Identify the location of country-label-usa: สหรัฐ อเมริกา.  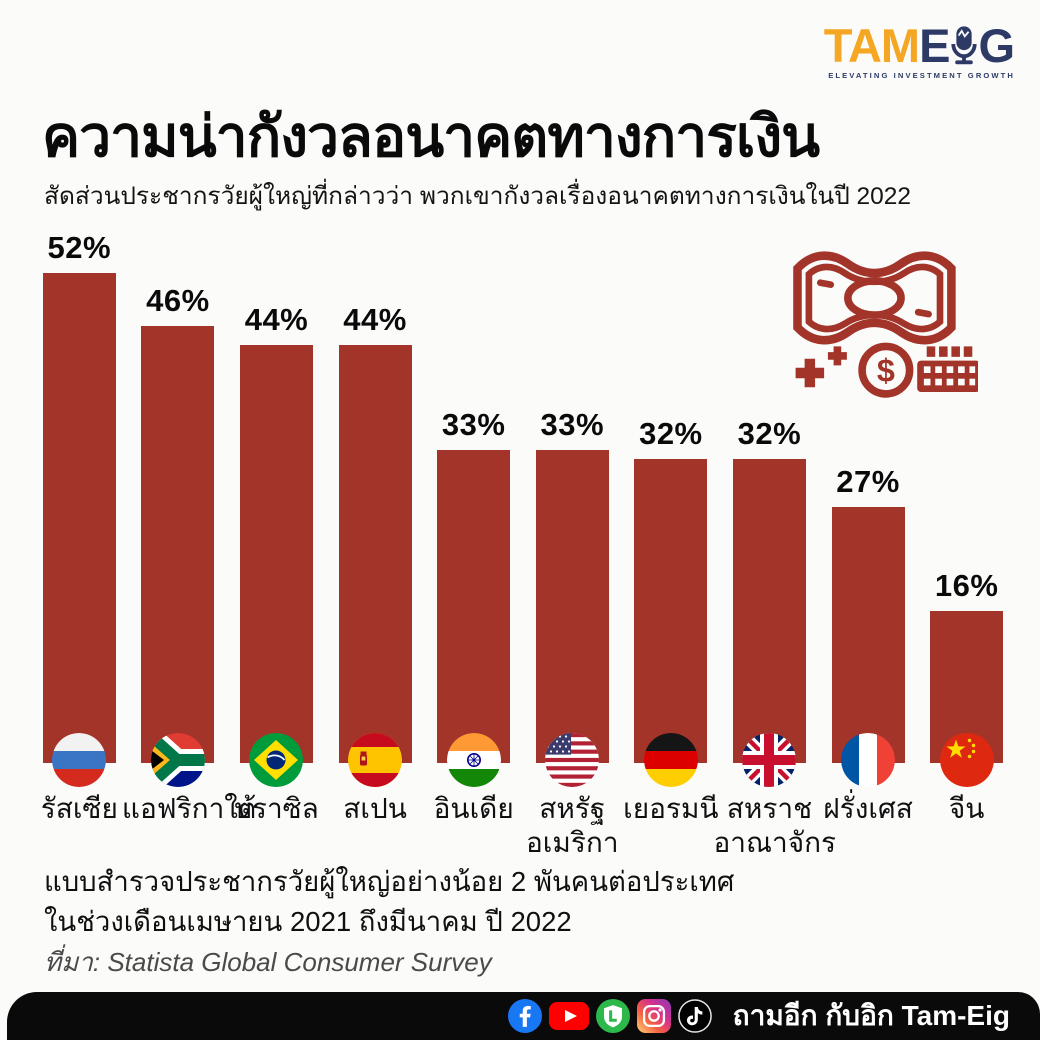
(572, 826).